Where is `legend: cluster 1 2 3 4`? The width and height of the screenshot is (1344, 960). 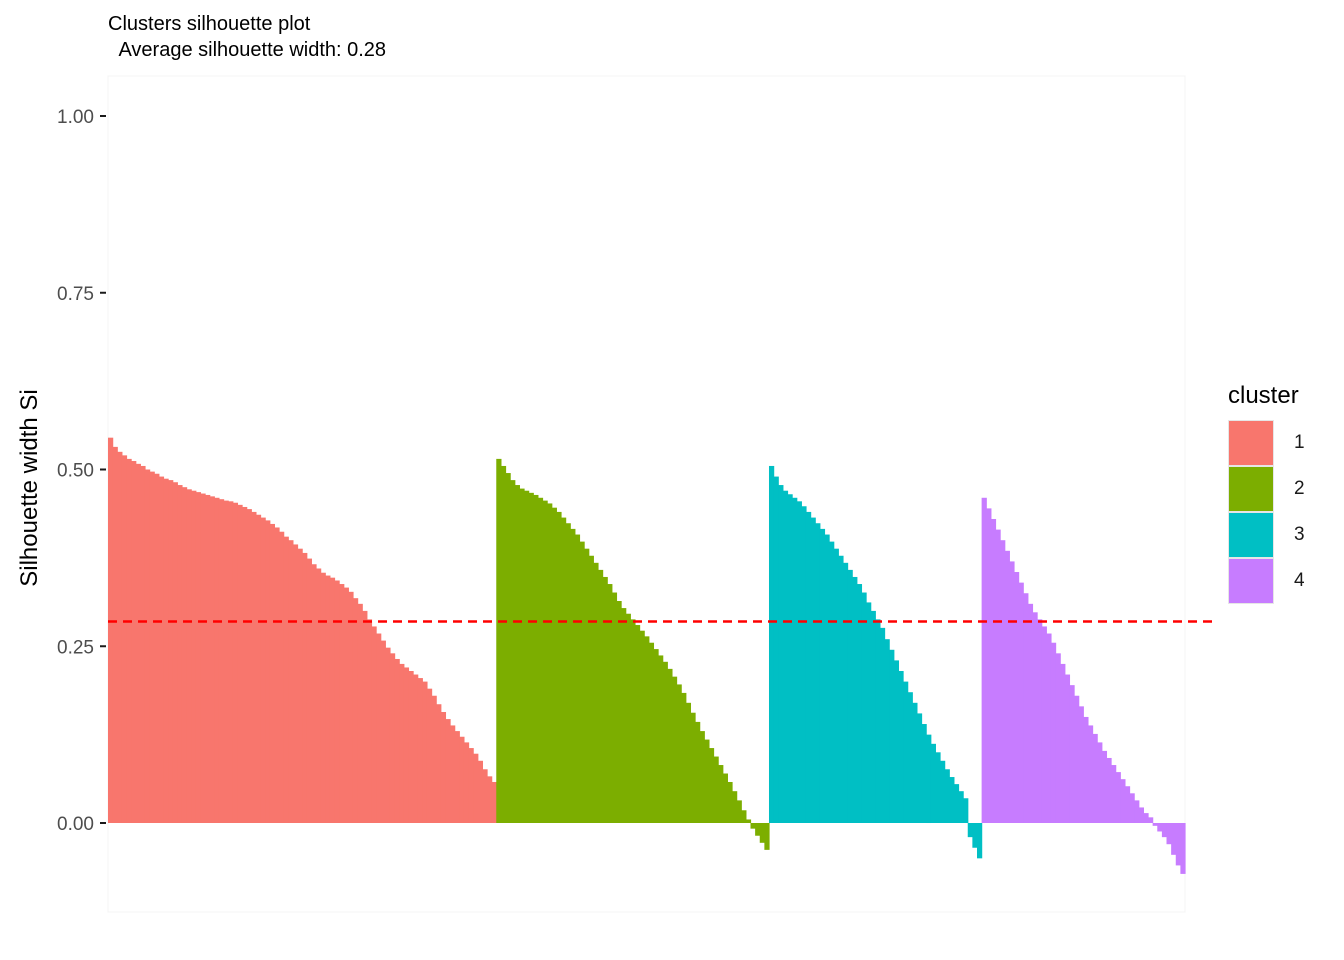
legend: cluster 1 2 3 4 is located at coordinates (1266, 493).